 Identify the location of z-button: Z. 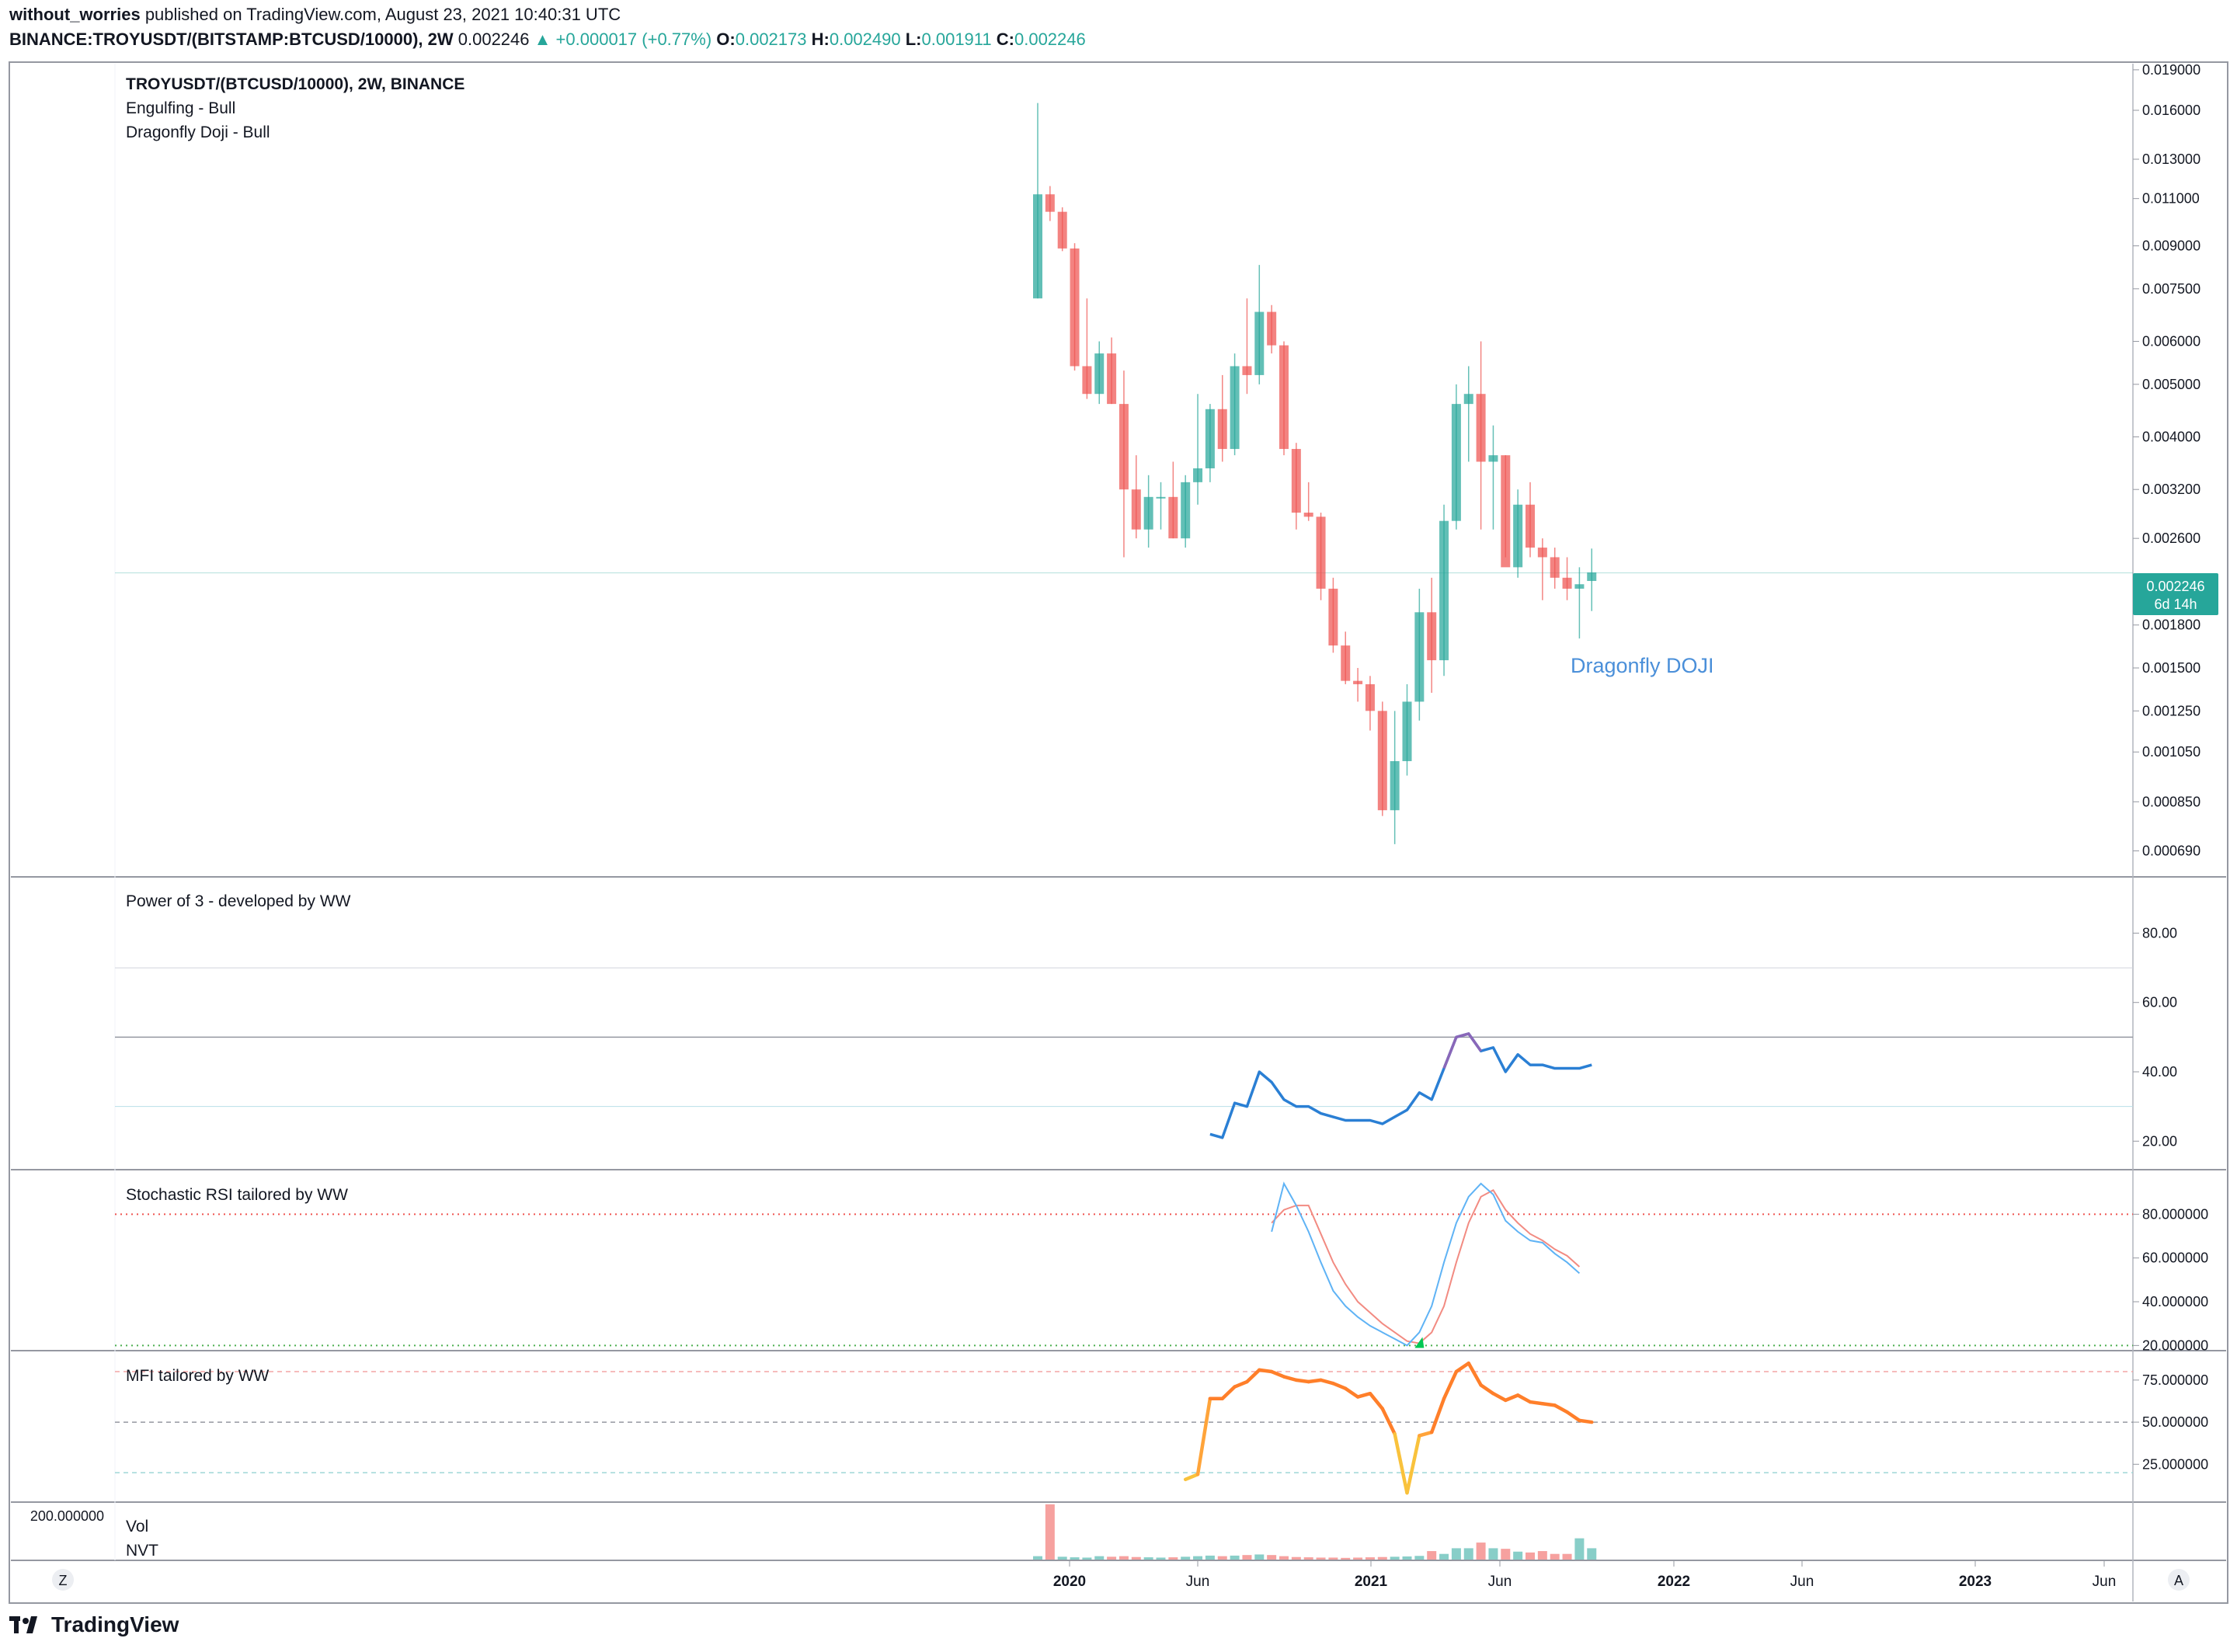
(63, 1580).